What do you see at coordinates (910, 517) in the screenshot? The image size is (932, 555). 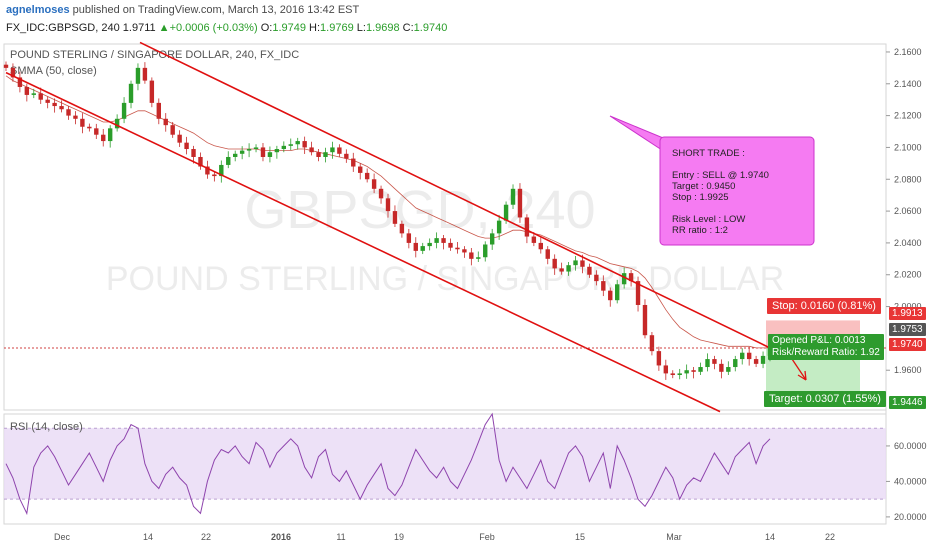 I see `rsi-axis-label: 20.0000` at bounding box center [910, 517].